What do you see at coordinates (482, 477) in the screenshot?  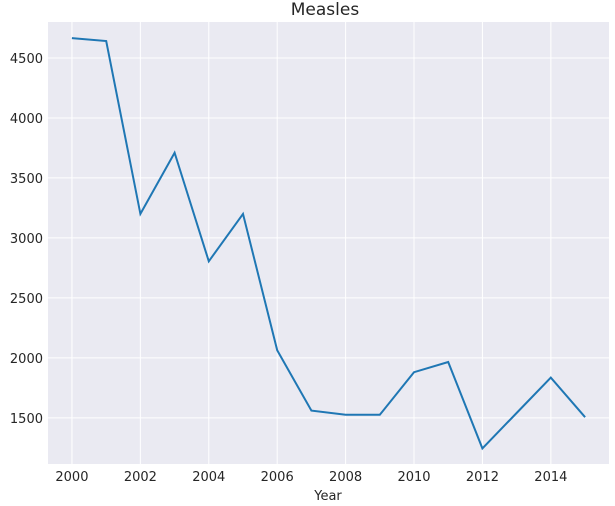 I see `x-tick-label: 2012` at bounding box center [482, 477].